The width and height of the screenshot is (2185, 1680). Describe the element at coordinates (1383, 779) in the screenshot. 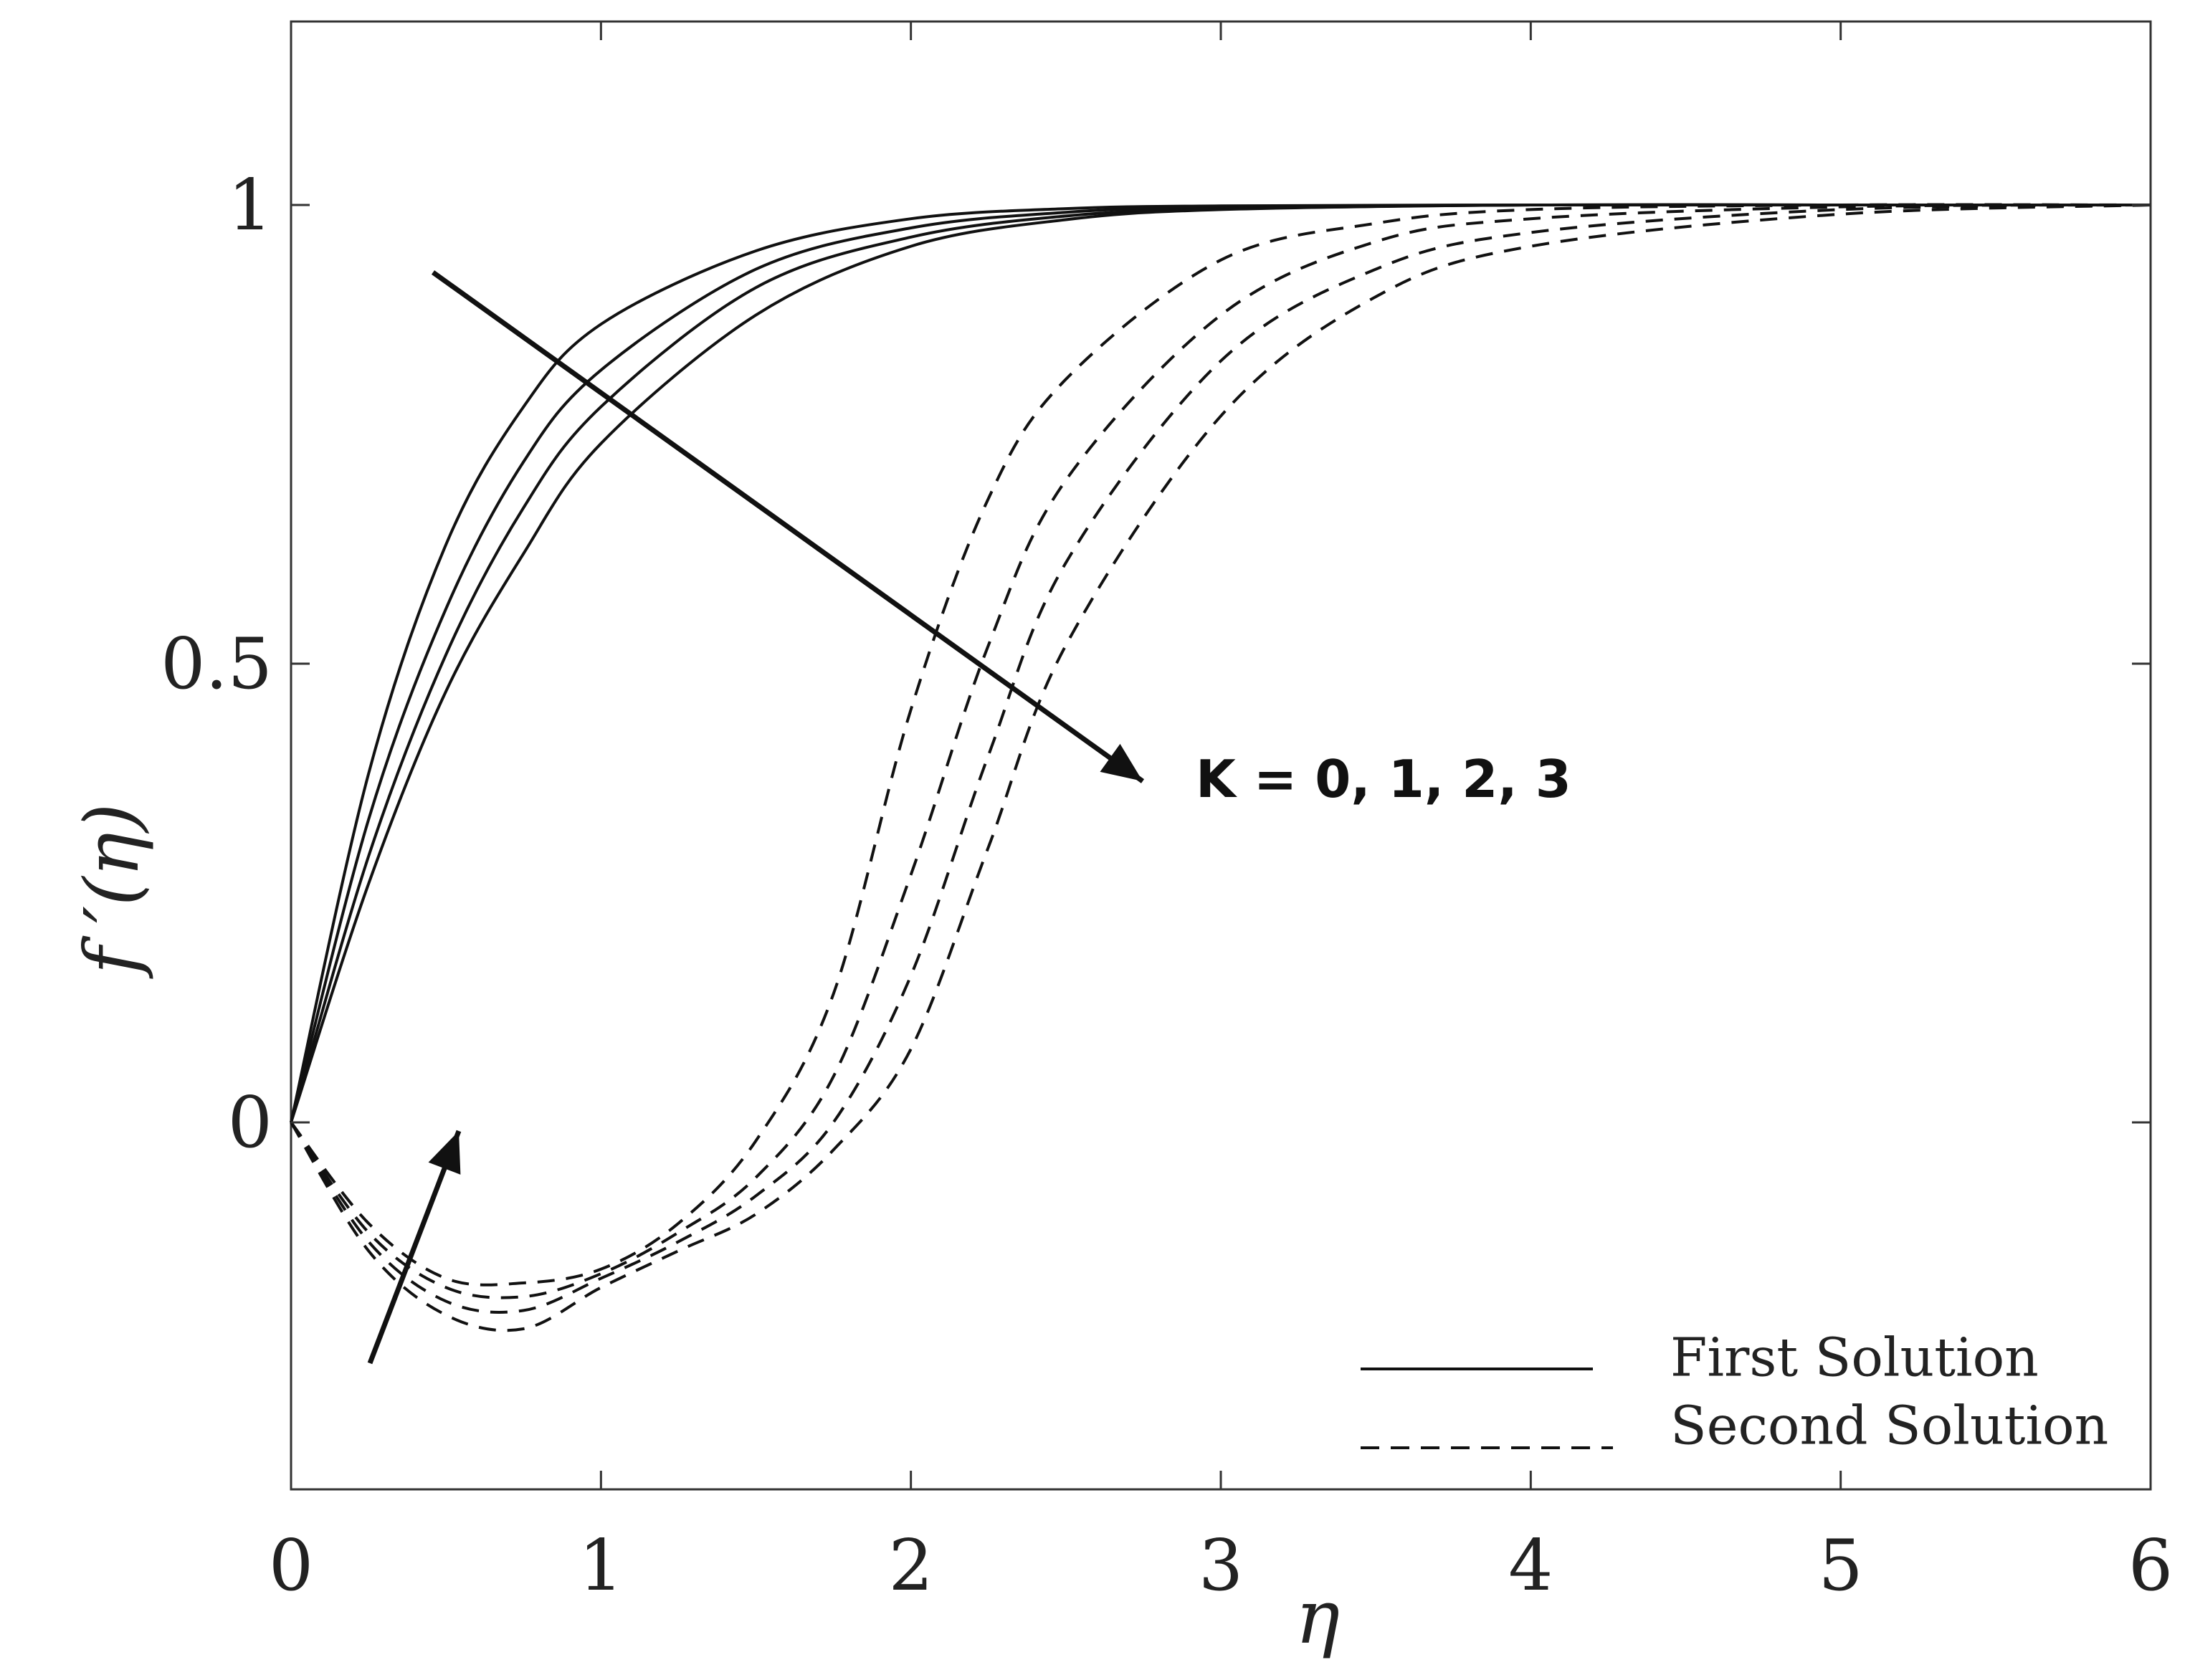

I see `annotation-label: K = 0, 1, 2, 3` at that location.